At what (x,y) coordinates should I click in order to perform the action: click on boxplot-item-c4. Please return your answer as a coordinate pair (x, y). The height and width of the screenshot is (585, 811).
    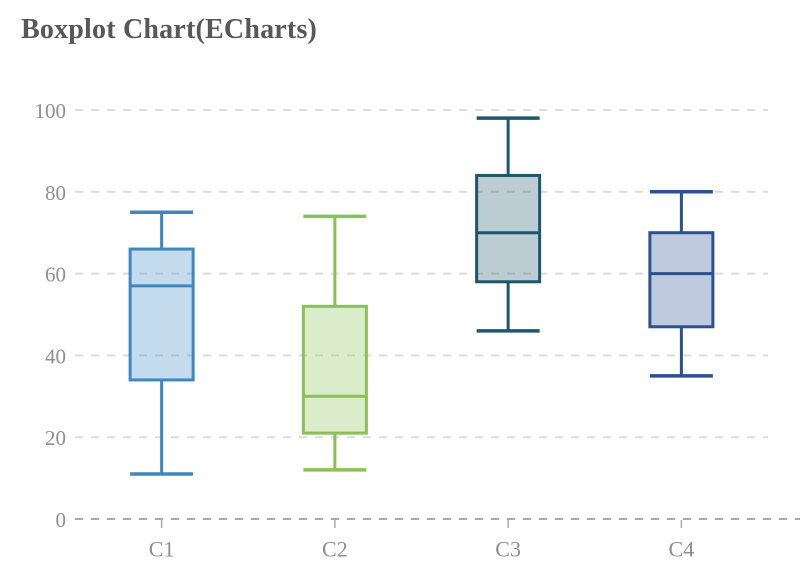
    Looking at the image, I should click on (681, 284).